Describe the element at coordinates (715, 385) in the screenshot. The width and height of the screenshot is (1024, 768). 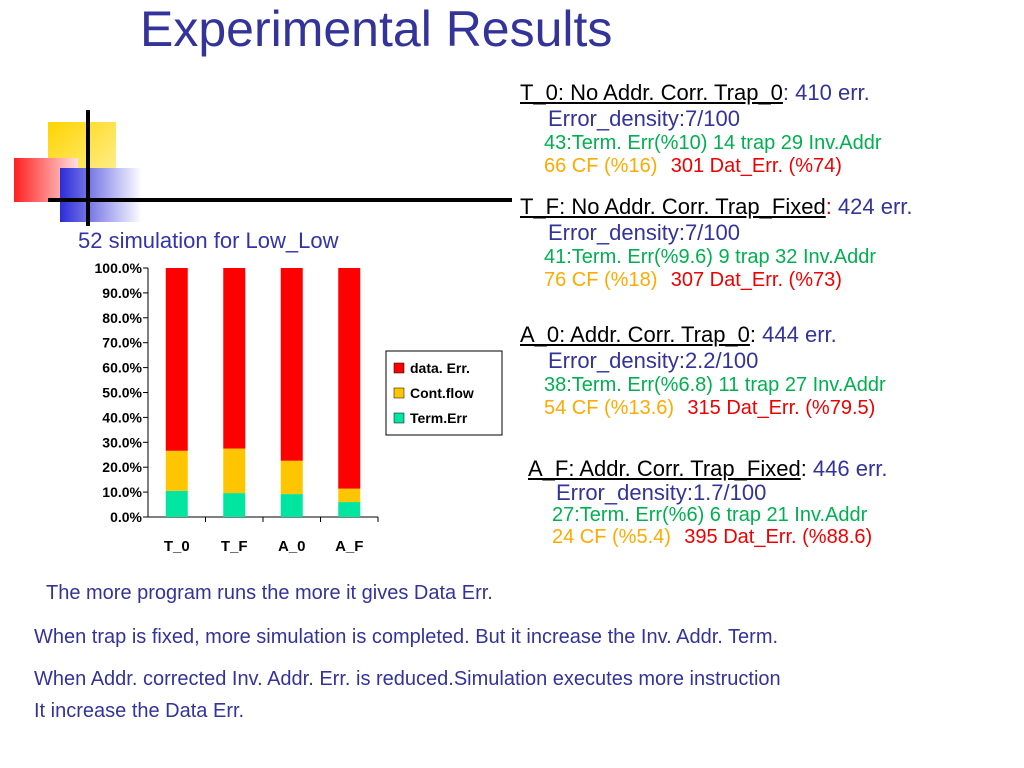
I see `result-term-errors: 38:Term. Err(%6.8) 11 trap 27 Inv.Addr` at that location.